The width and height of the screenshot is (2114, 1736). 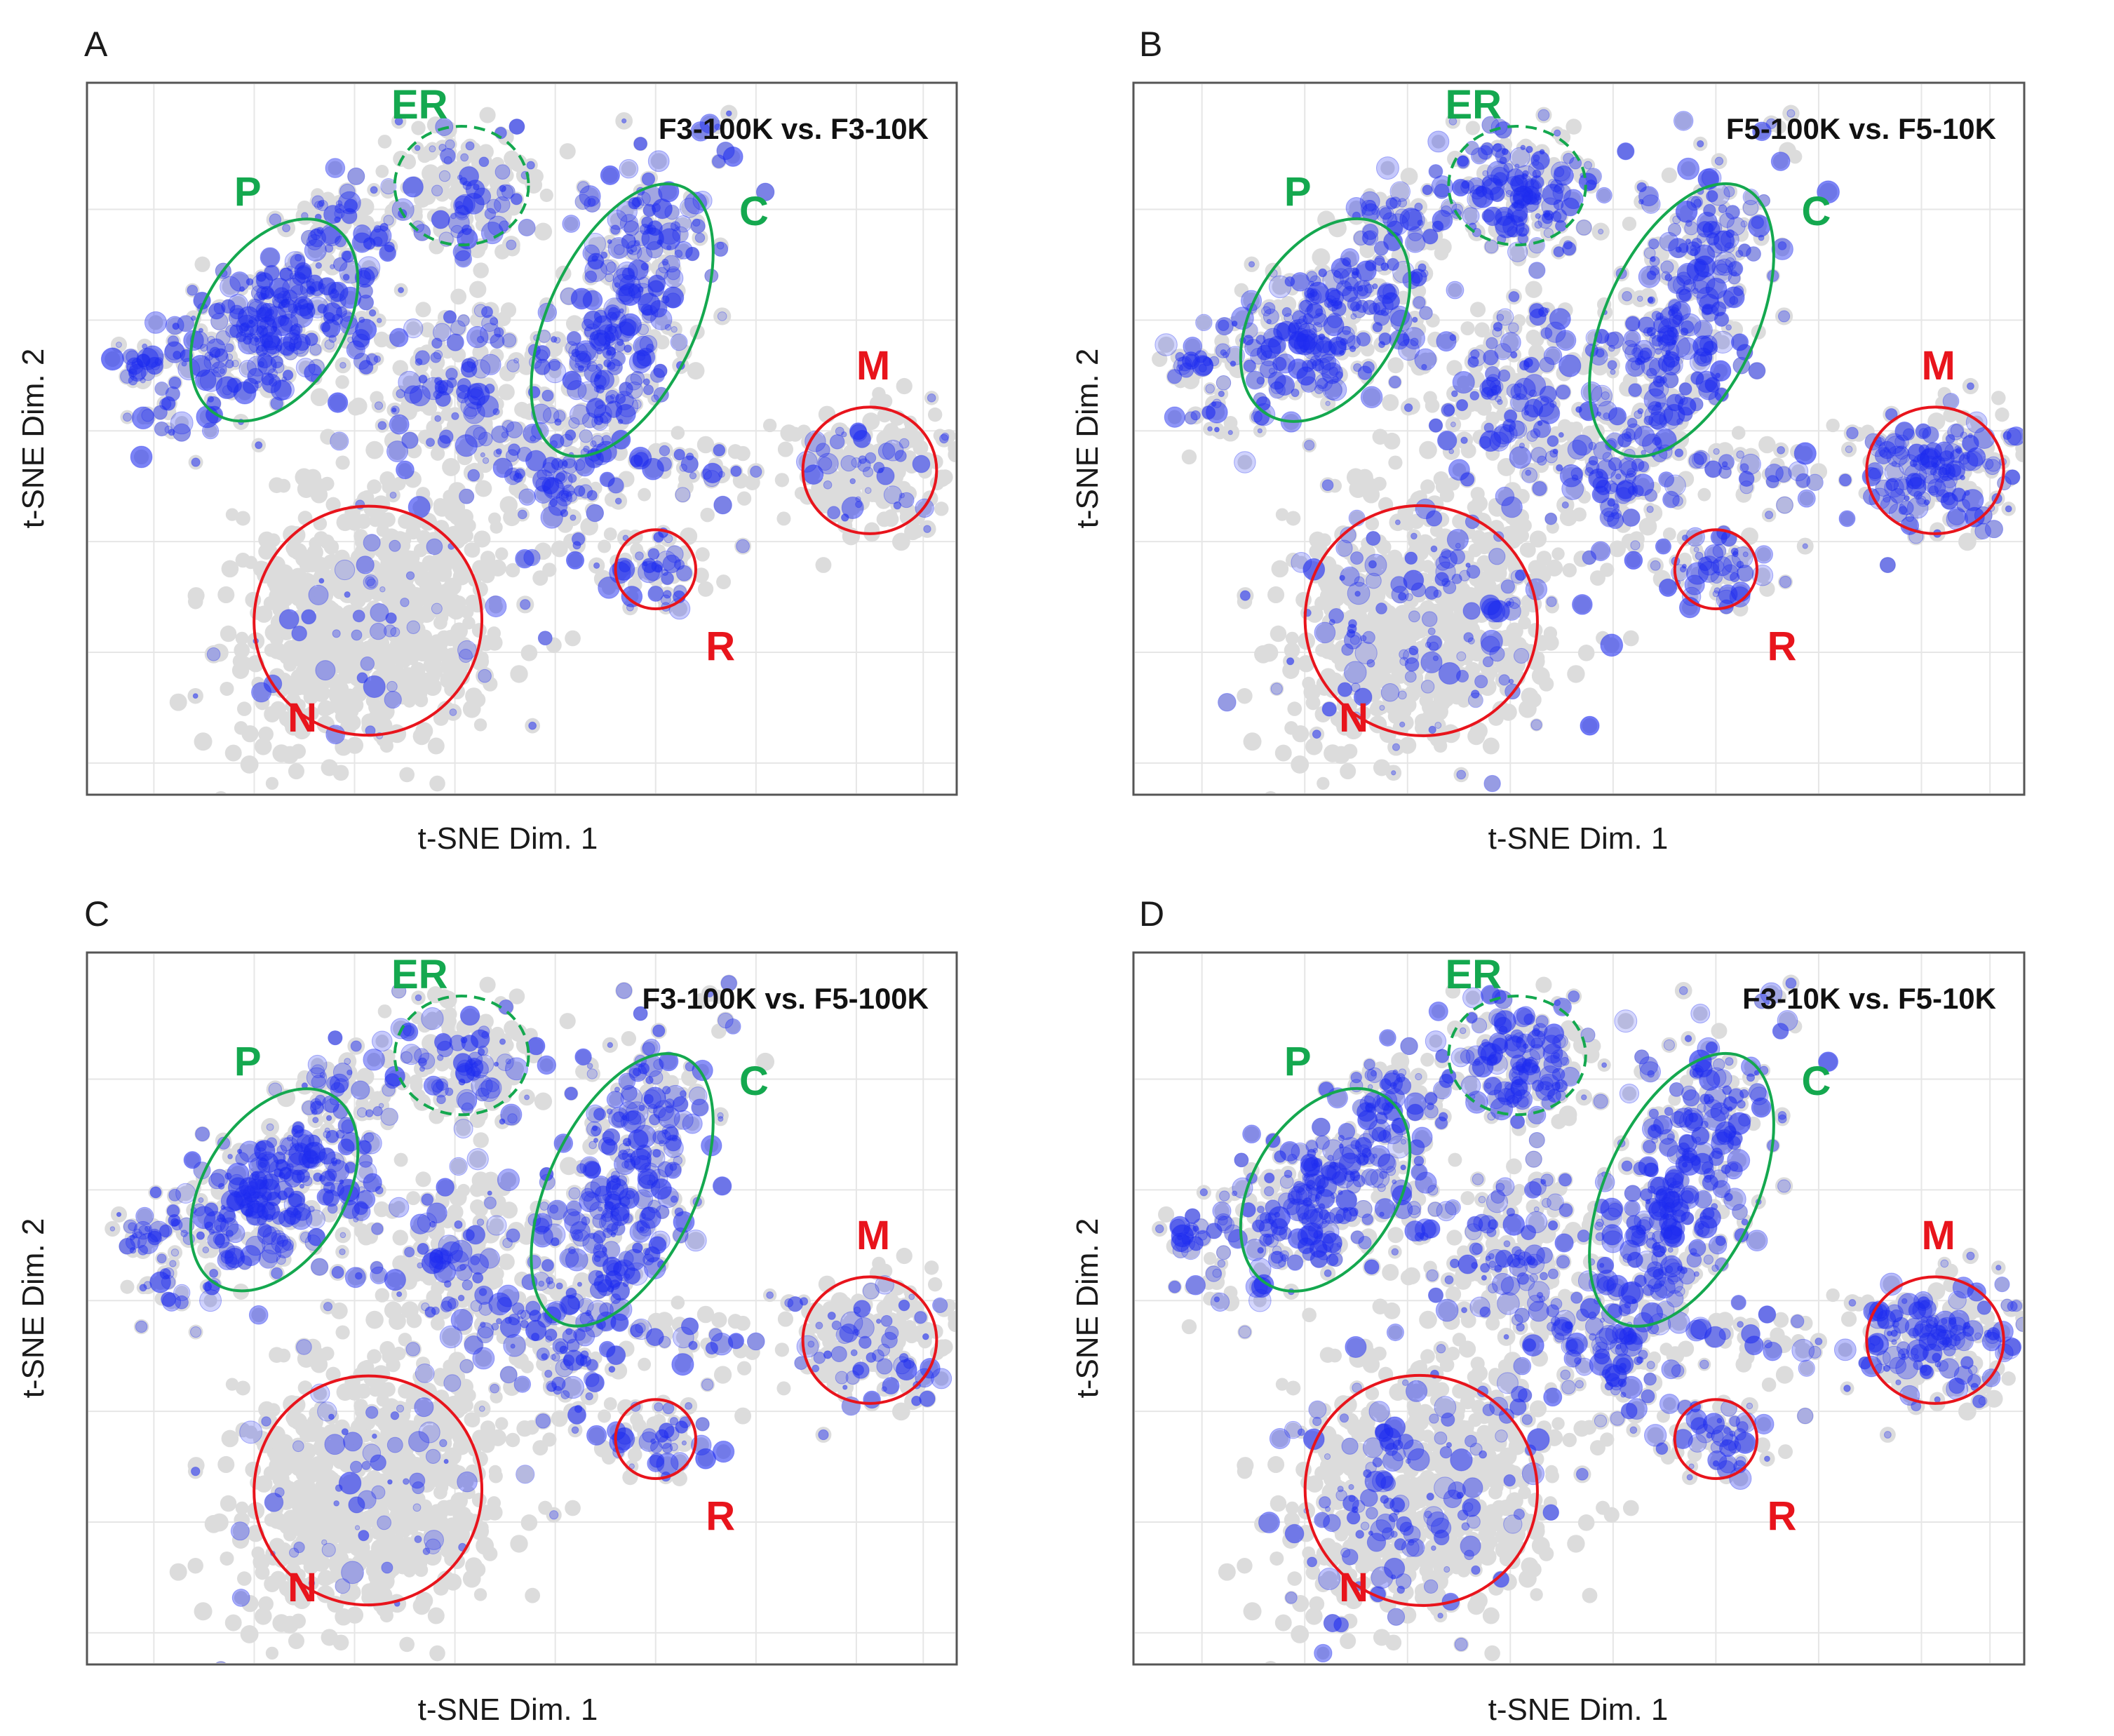 What do you see at coordinates (302, 718) in the screenshot?
I see `region-label-n: N` at bounding box center [302, 718].